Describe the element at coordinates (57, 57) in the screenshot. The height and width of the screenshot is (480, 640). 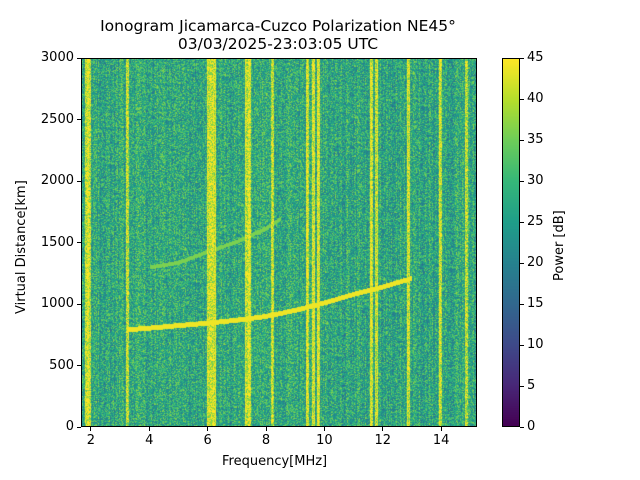
I see `y-tick-label: 3000` at that location.